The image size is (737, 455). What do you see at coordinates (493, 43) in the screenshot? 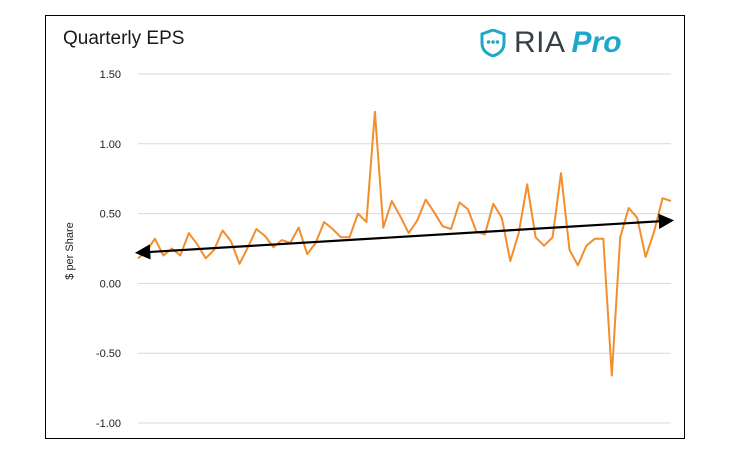
I see `shield-chat-icon` at bounding box center [493, 43].